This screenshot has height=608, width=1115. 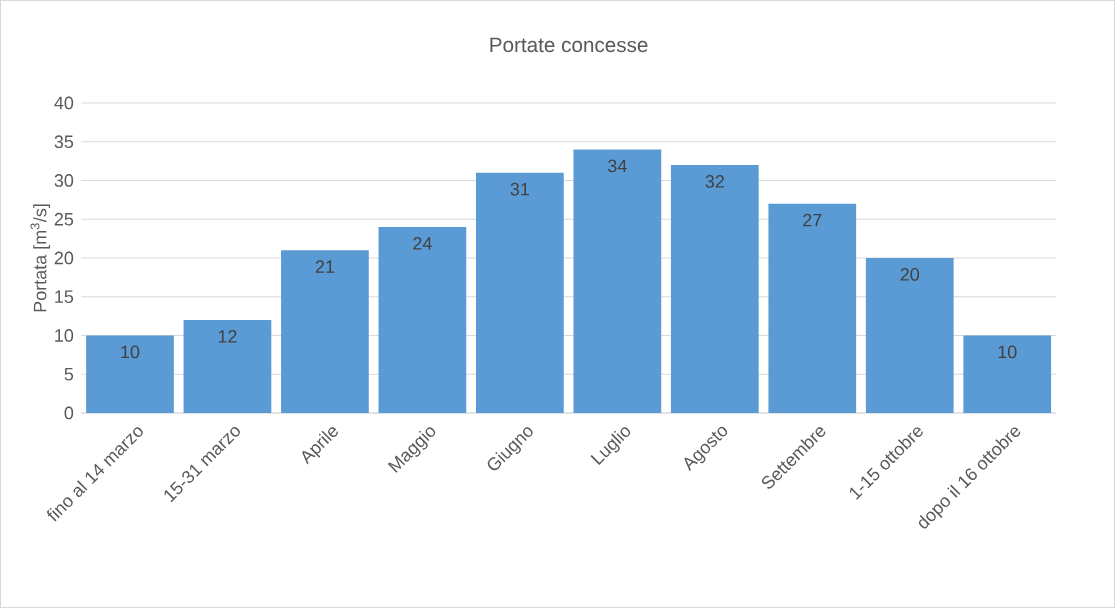 I want to click on y-tick-label: 15, so click(x=64, y=297).